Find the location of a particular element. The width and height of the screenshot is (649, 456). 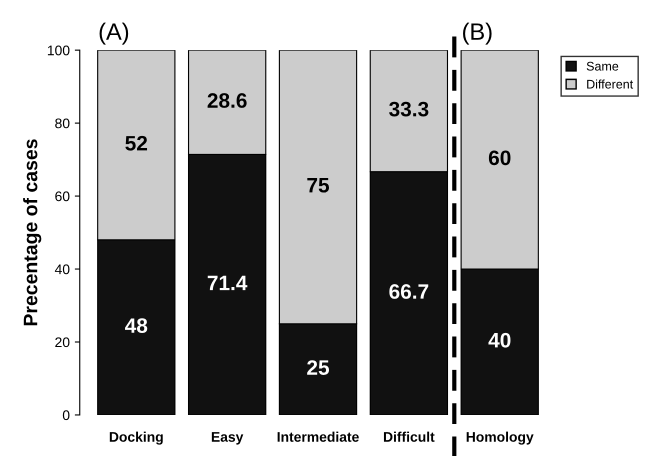

data-label: 75 is located at coordinates (318, 185).